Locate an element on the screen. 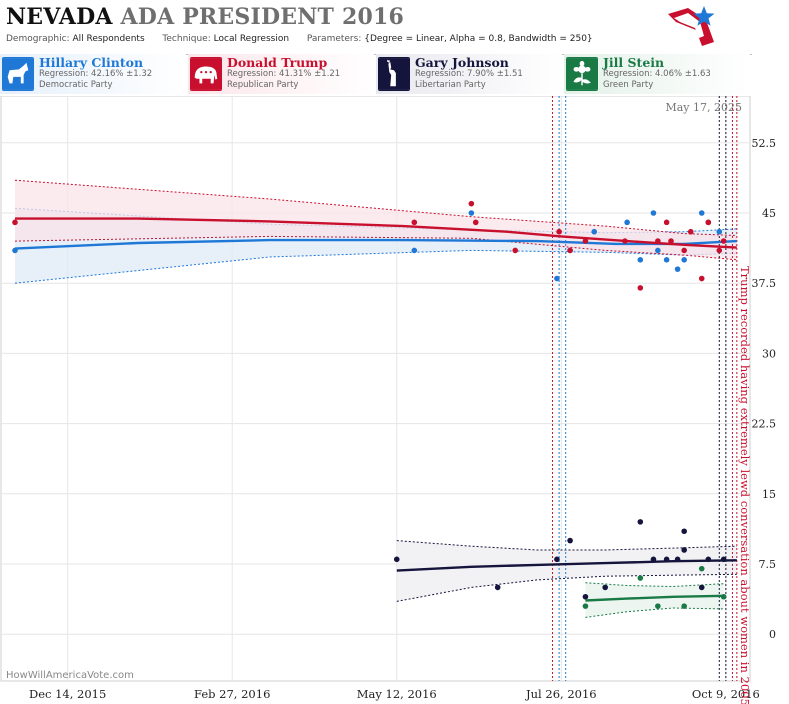 This screenshot has width=789, height=704. technique-label: Technique: is located at coordinates (186, 39).